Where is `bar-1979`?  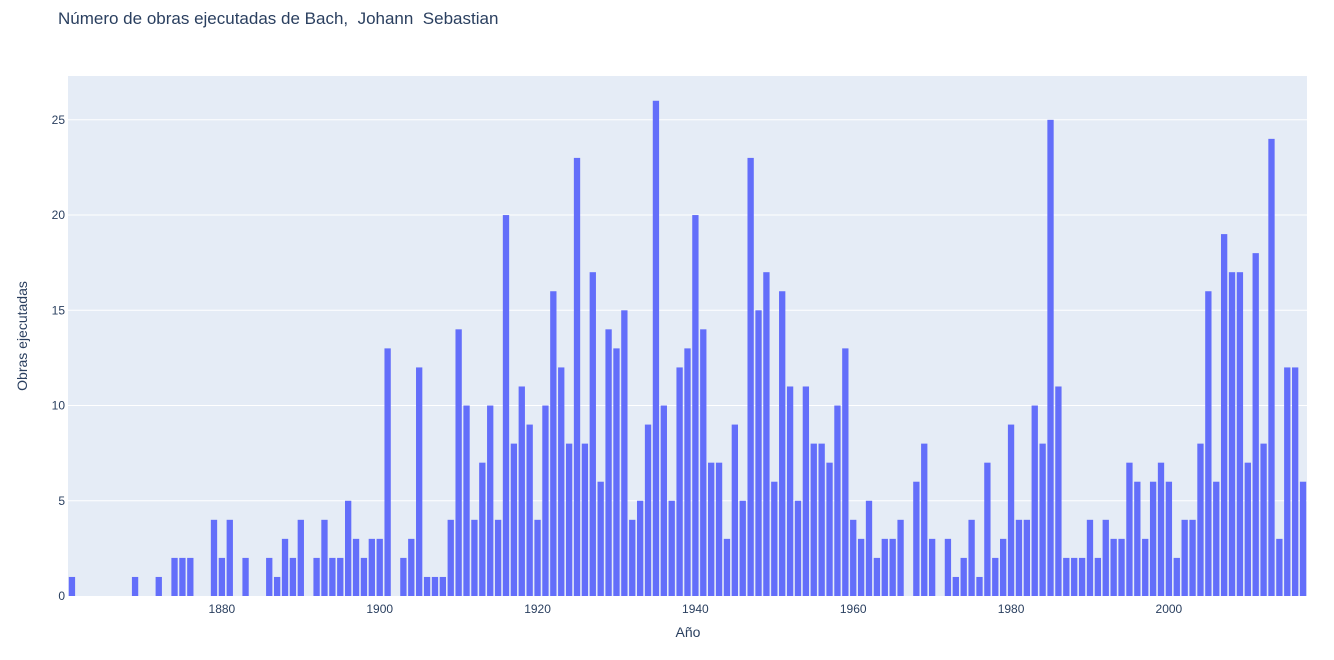 bar-1979 is located at coordinates (1003, 567).